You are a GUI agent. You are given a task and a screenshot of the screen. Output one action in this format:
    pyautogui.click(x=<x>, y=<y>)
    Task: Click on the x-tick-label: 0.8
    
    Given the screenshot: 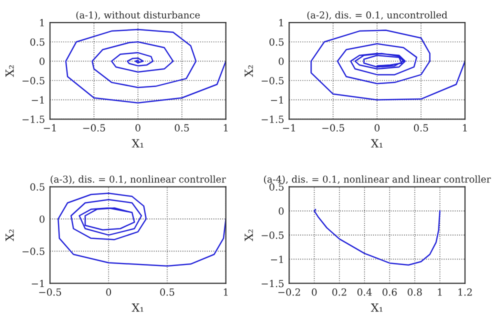 What is the action you would take?
    pyautogui.click(x=415, y=292)
    